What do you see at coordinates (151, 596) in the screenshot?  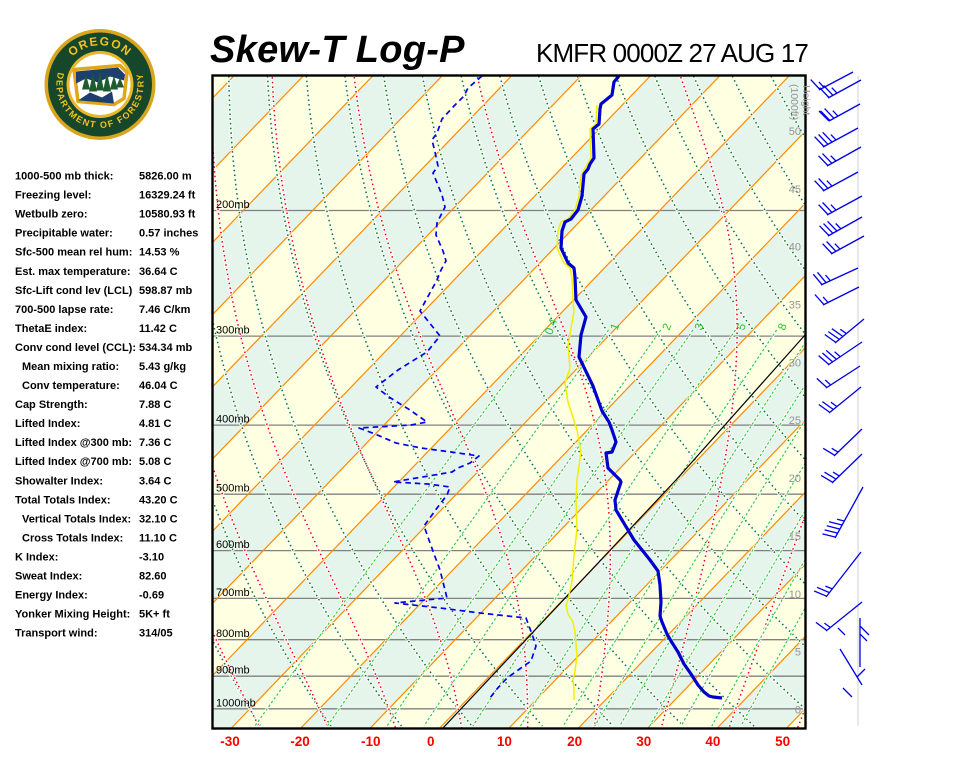 I see `svg-text: -0.69` at bounding box center [151, 596].